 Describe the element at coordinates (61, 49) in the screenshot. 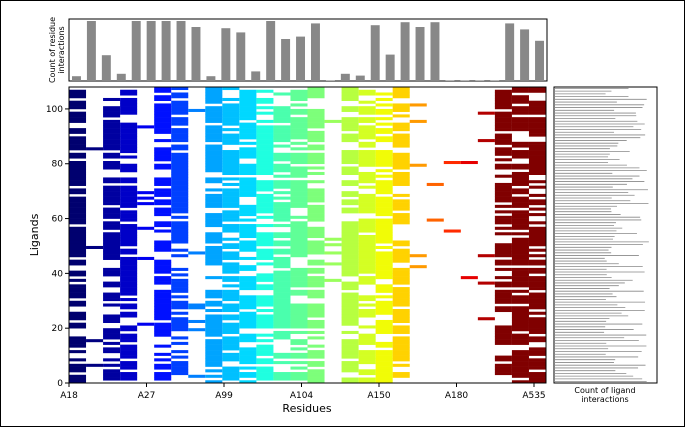

I see `top-panel-label-line2: interactions` at that location.